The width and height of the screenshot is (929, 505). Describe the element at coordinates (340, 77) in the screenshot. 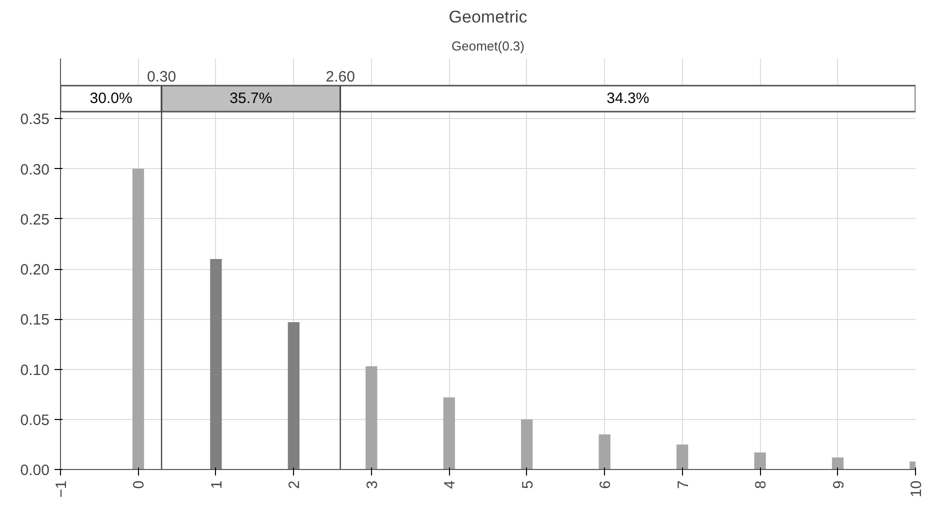

I see `ref-line-label: 2.60` at that location.